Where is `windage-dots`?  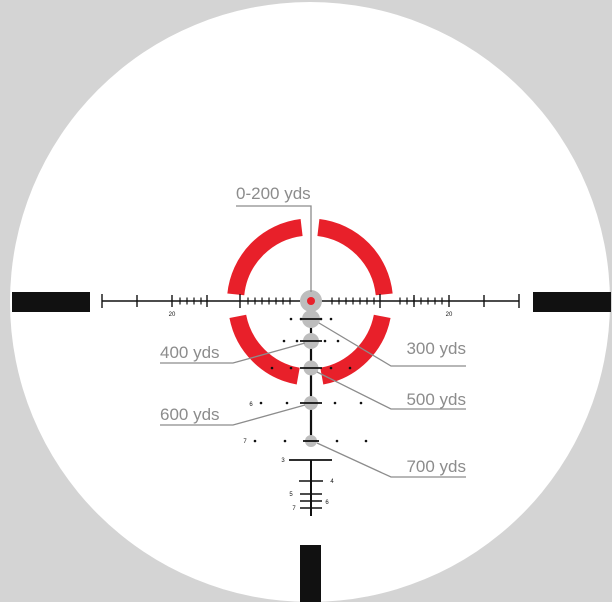 windage-dots is located at coordinates (310, 380).